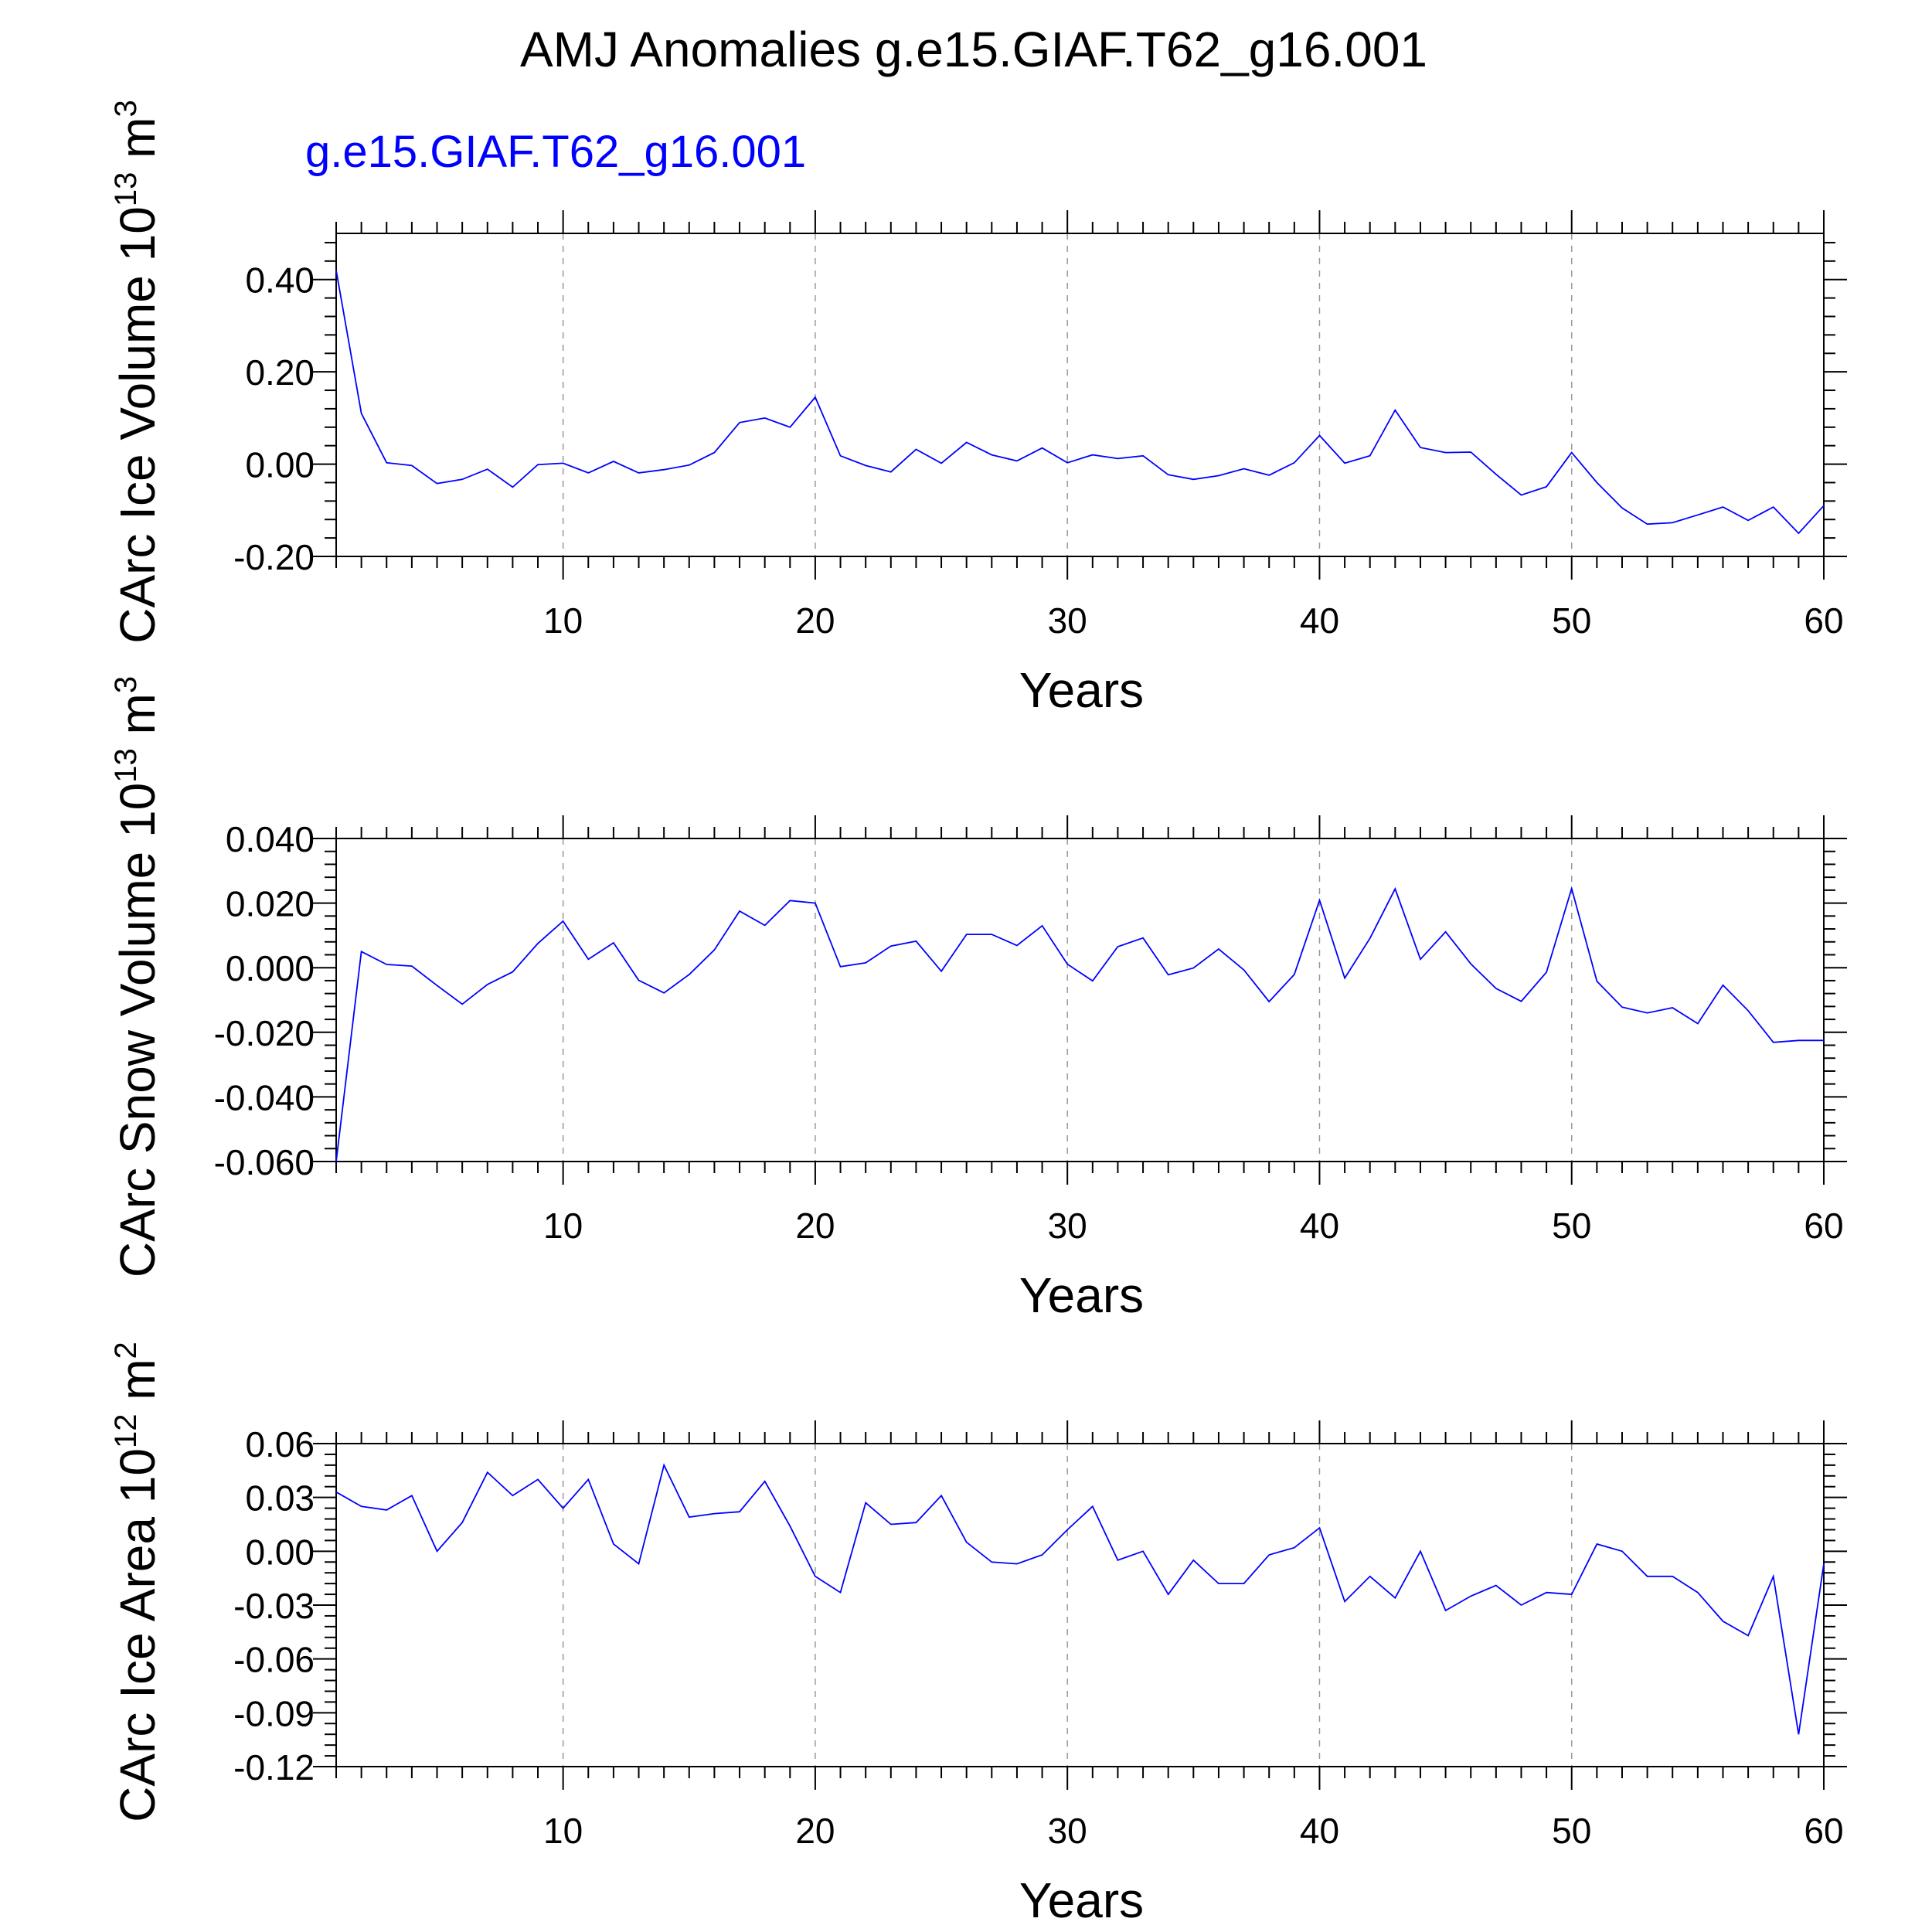  I want to click on y-tick-label: -0.20, so click(274, 557).